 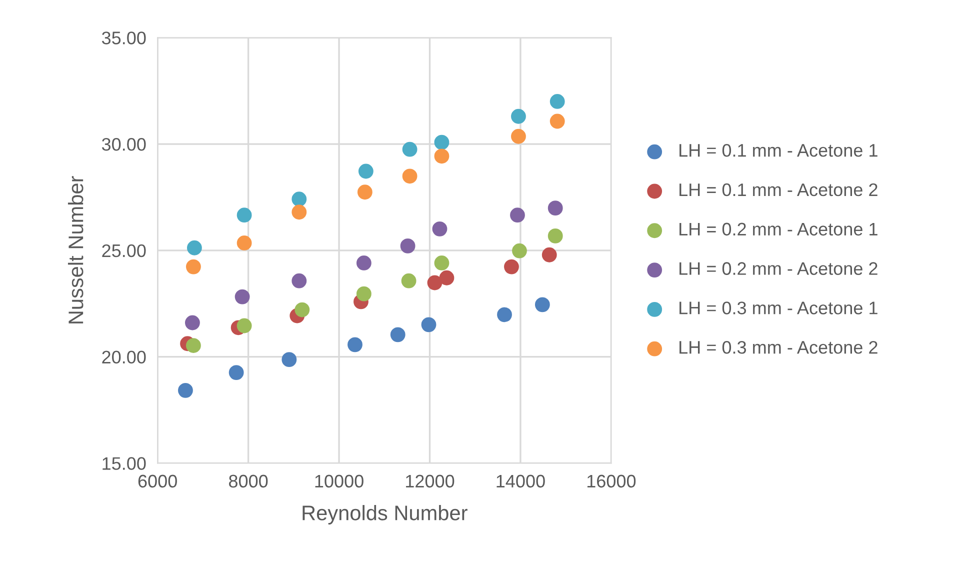 What do you see at coordinates (124, 144) in the screenshot?
I see `y-tick-label: 30.00` at bounding box center [124, 144].